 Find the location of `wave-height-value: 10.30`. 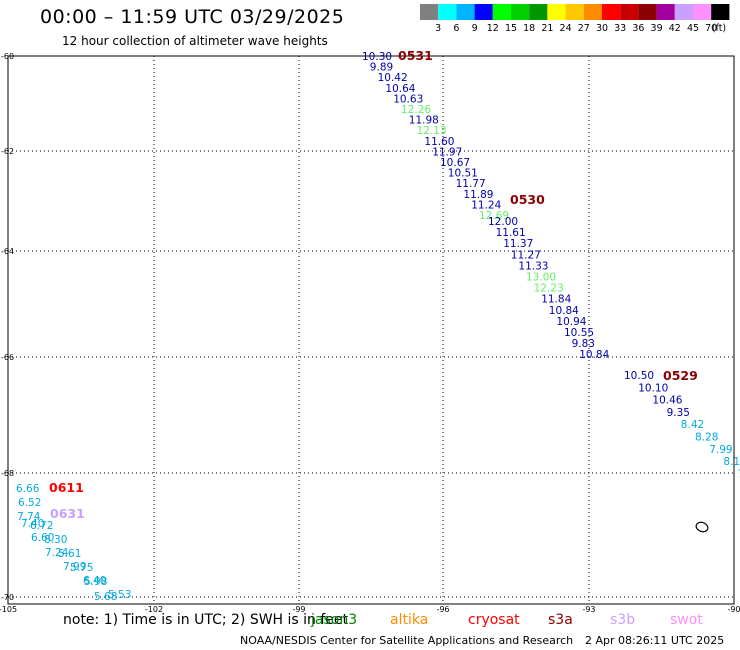

wave-height-value: 10.30 is located at coordinates (377, 57).